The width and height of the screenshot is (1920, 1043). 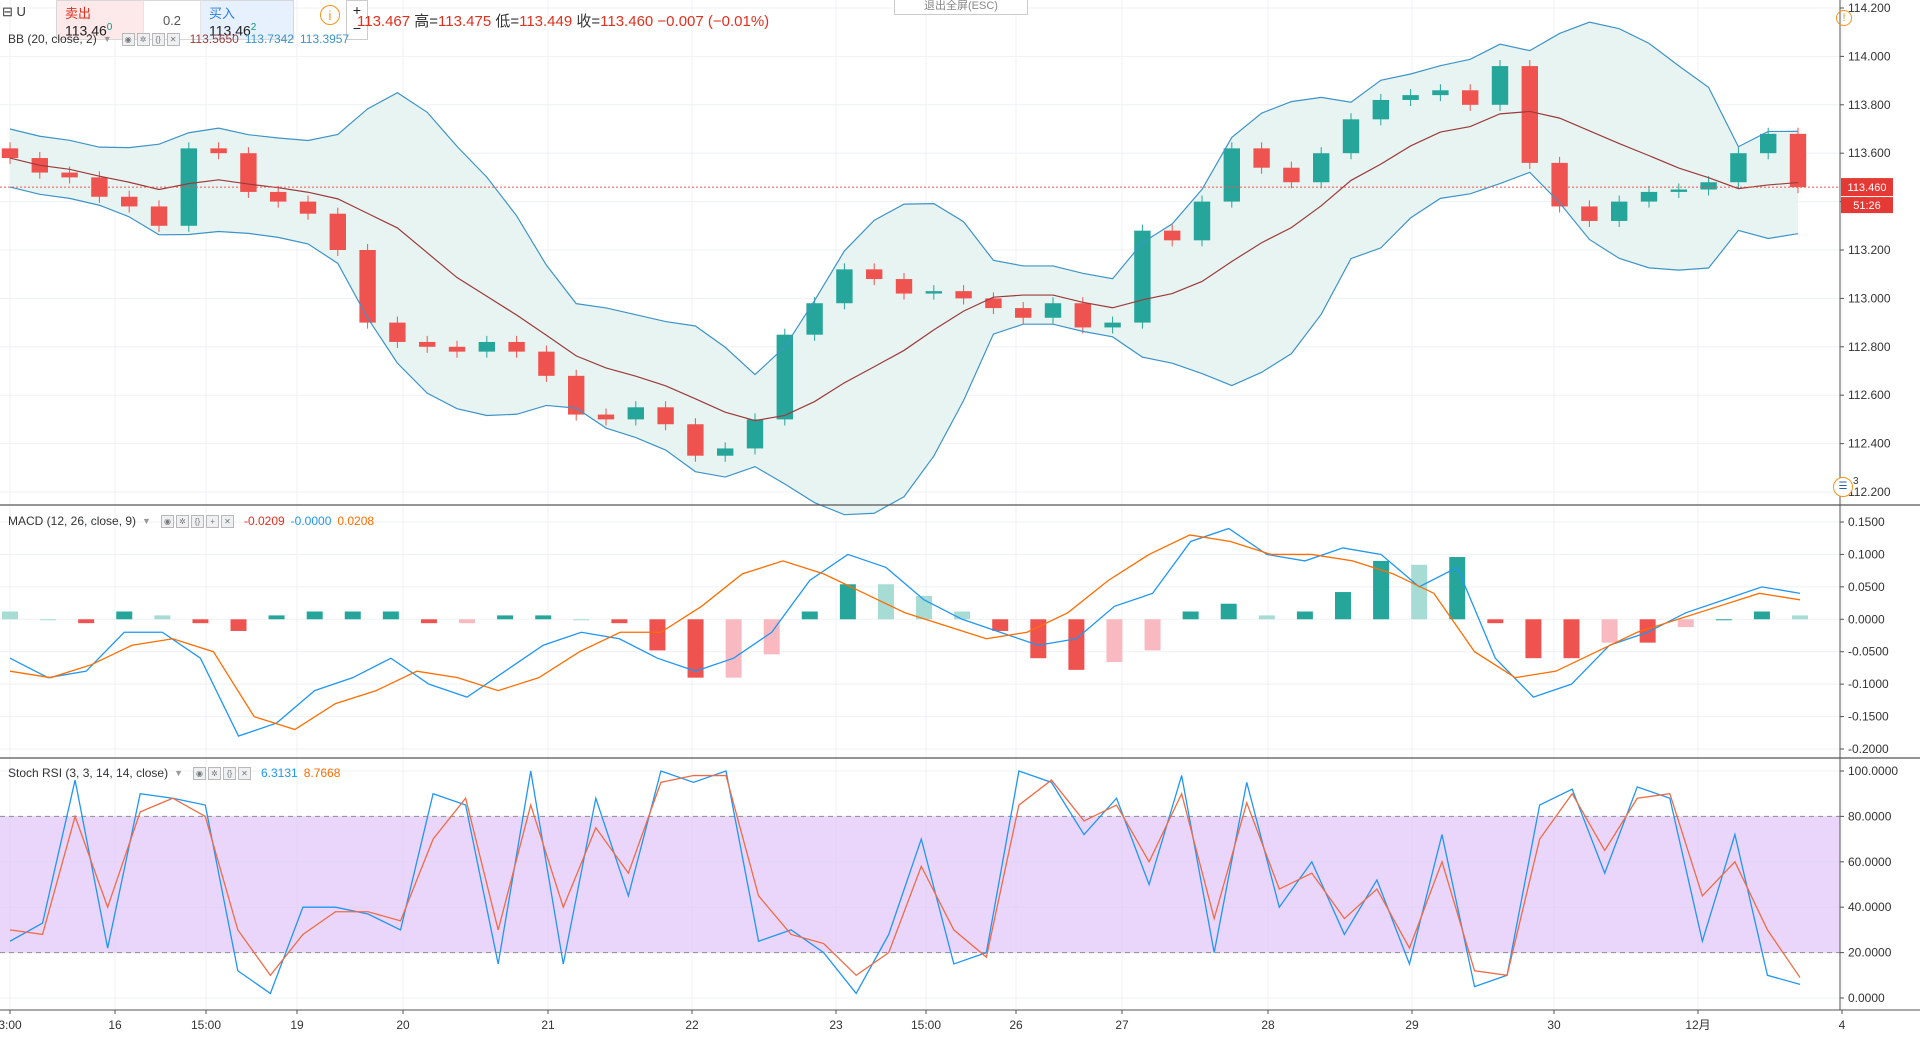 I want to click on sell-label: 卖出, so click(x=78, y=13).